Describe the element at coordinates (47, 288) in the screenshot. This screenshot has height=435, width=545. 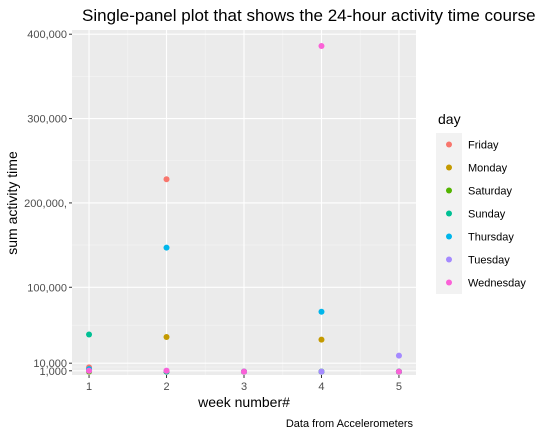
I see `y-tick-label: 100,000` at that location.